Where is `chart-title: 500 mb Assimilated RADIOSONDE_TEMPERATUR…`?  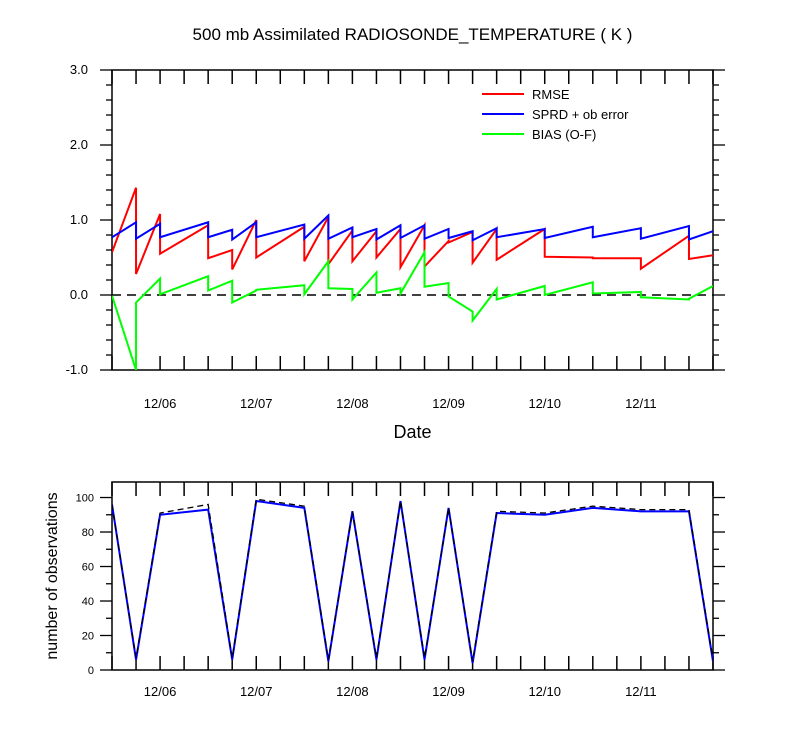 chart-title: 500 mb Assimilated RADIOSONDE_TEMPERATUR… is located at coordinates (413, 34).